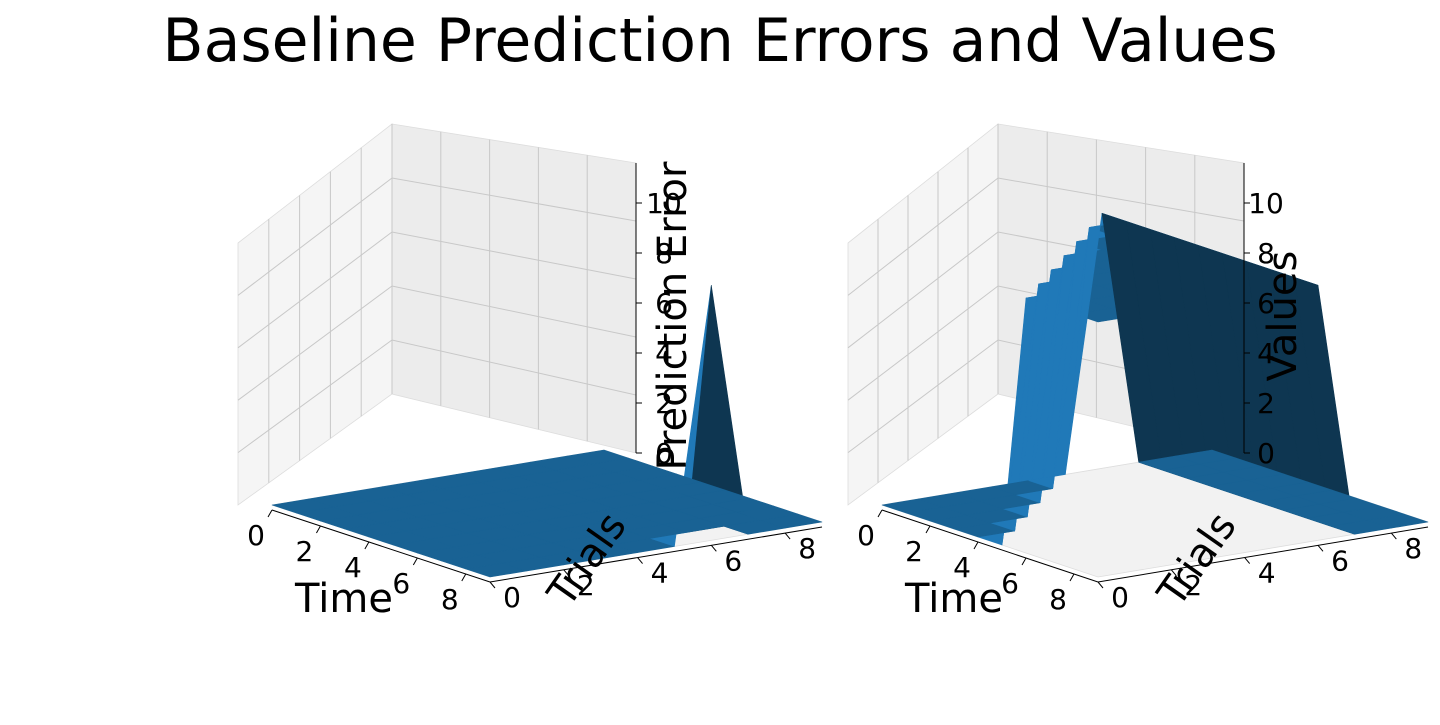 The image size is (1440, 725). Describe the element at coordinates (720, 41) in the screenshot. I see `figure-title: Baseline Prediction Errors and Values` at that location.